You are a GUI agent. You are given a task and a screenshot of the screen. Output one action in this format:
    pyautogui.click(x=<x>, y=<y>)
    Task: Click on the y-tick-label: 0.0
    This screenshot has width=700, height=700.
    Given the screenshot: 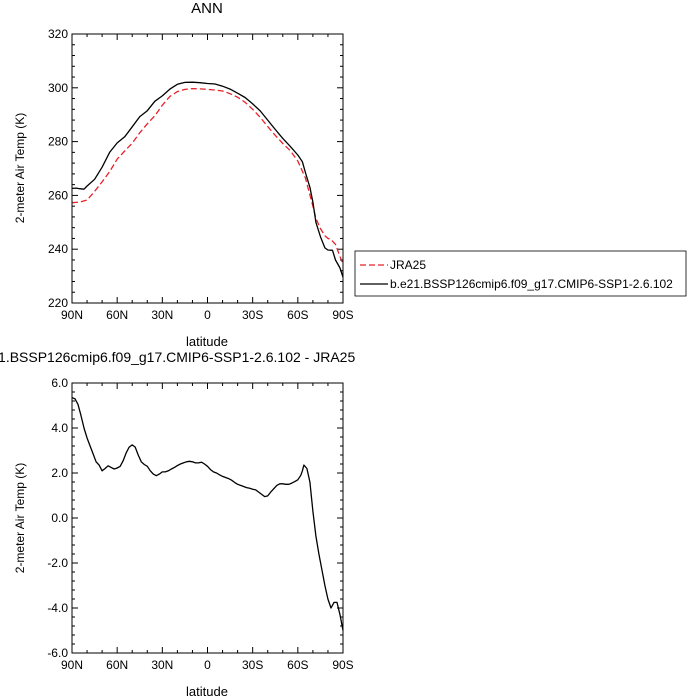 What is the action you would take?
    pyautogui.click(x=59, y=518)
    